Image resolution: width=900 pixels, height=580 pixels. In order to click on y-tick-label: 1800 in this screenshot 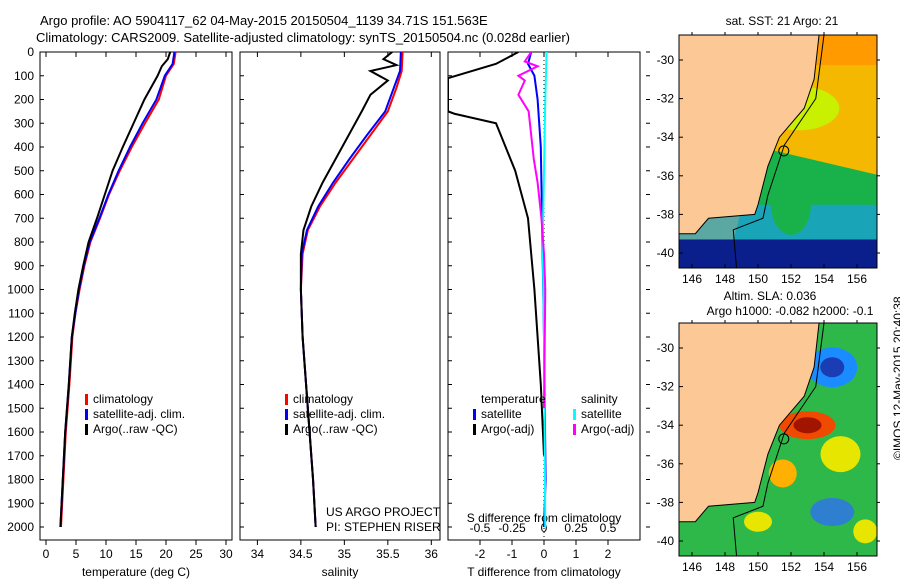, I will do `click(20, 480)`.